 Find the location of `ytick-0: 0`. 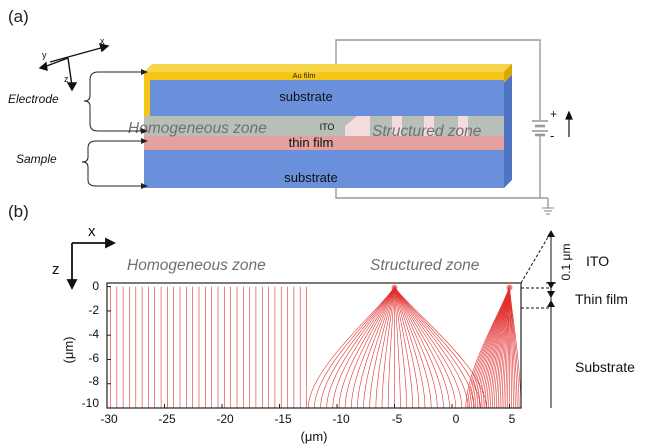

ytick-0: 0 is located at coordinates (95, 286).